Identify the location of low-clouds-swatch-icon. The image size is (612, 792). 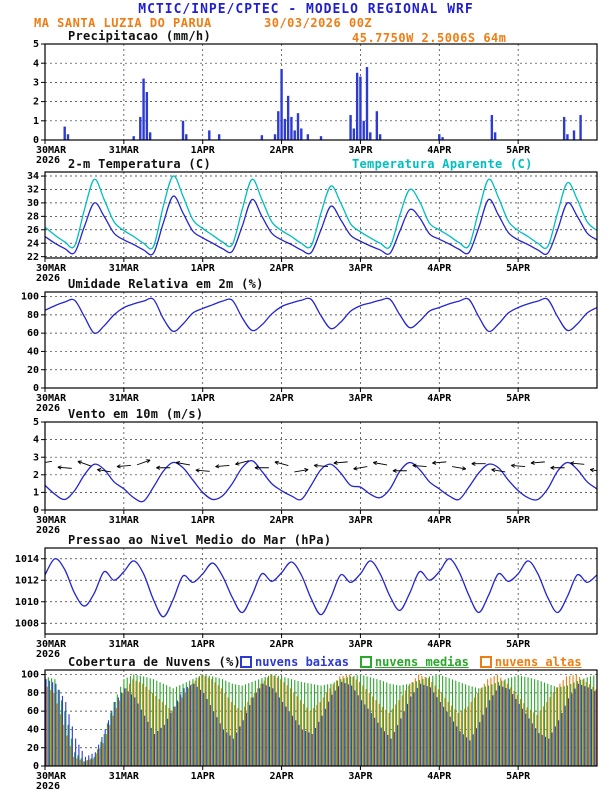
(246, 662).